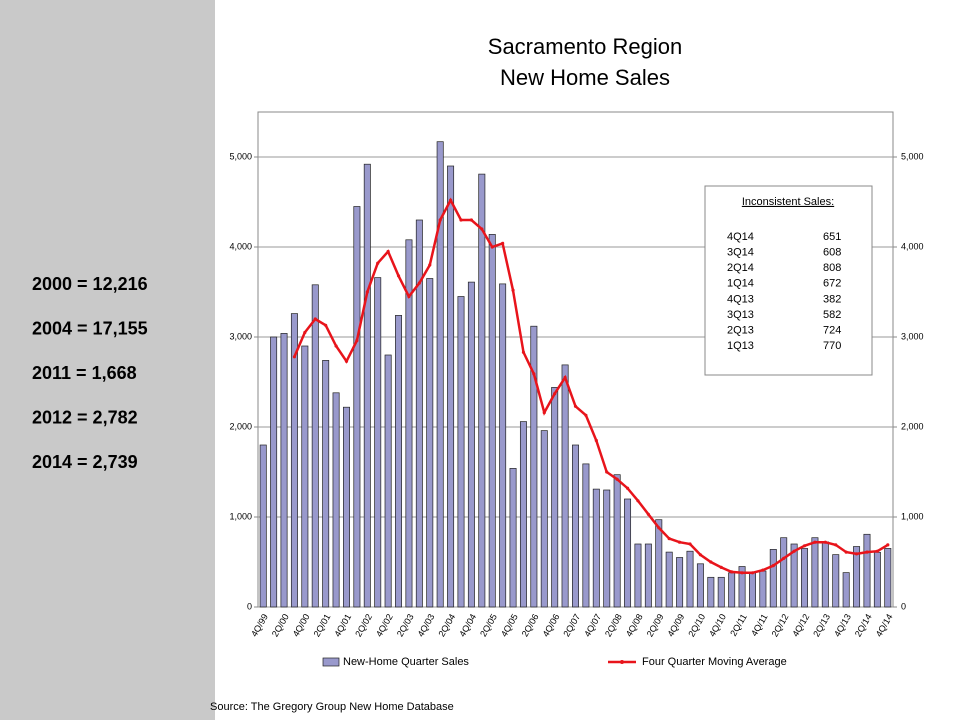 The image size is (960, 725). Describe the element at coordinates (832, 237) in the screenshot. I see `inset-cell: 651` at that location.